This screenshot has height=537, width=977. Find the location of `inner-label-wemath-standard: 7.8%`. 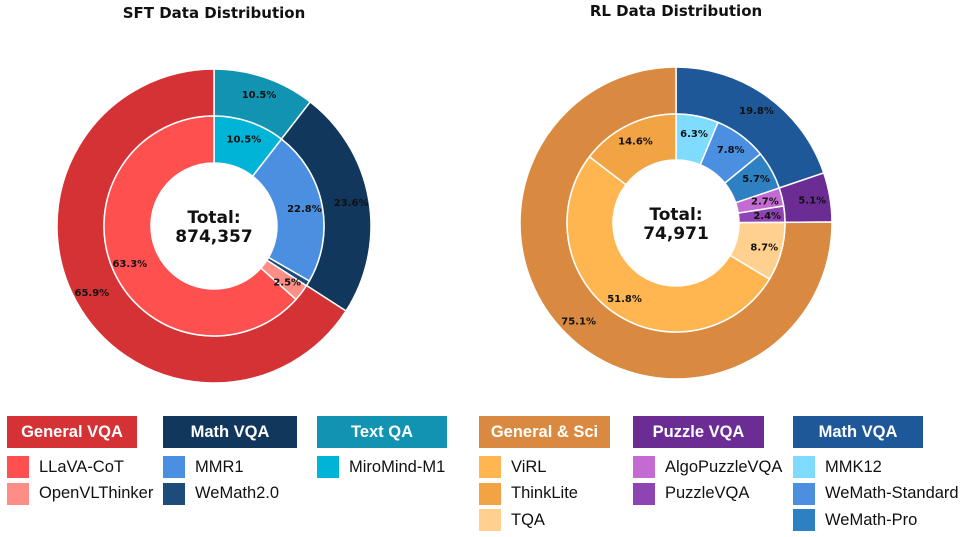

inner-label-wemath-standard: 7.8% is located at coordinates (731, 150).